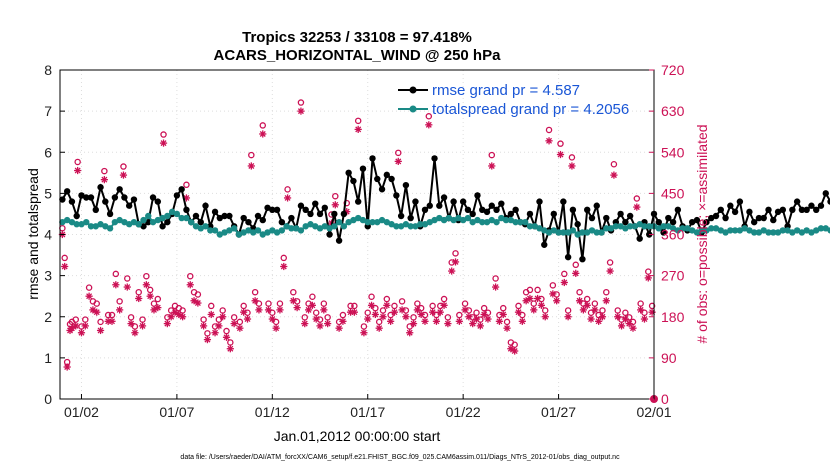 The image size is (830, 470). What do you see at coordinates (357, 37) in the screenshot?
I see `chart-title: Tropics 32253 / 33108 = 97.418%` at bounding box center [357, 37].